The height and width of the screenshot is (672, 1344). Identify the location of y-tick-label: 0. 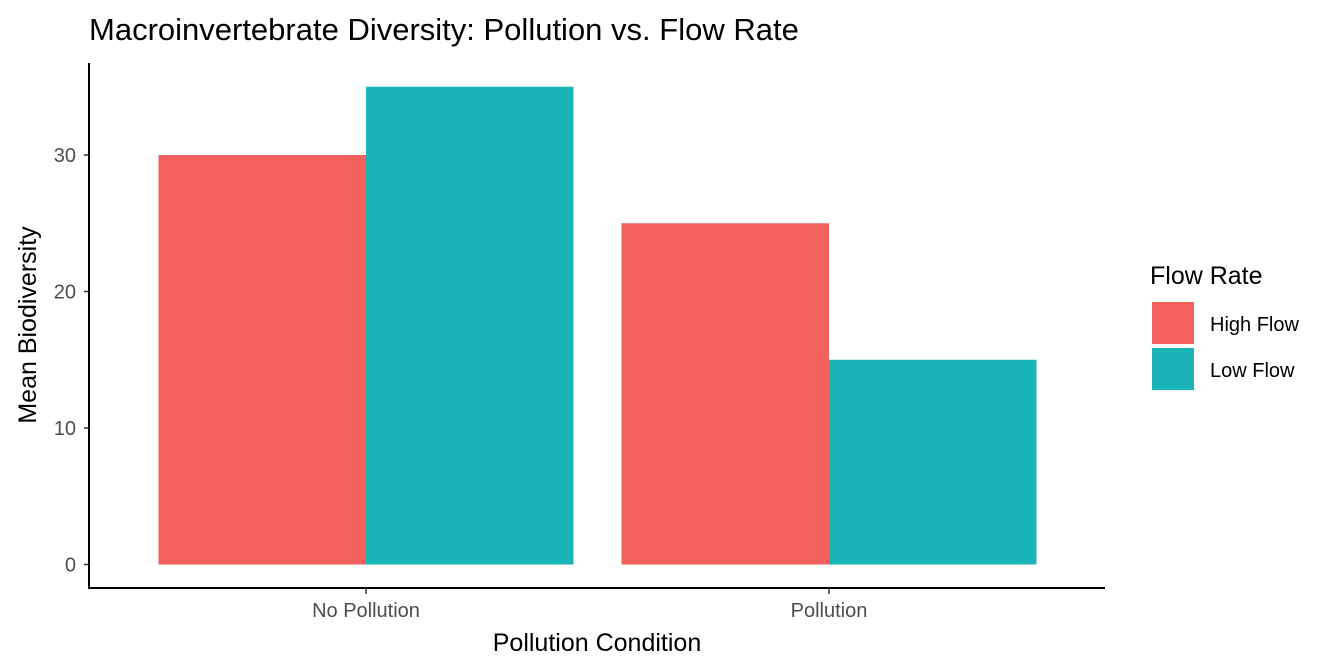
(70, 566).